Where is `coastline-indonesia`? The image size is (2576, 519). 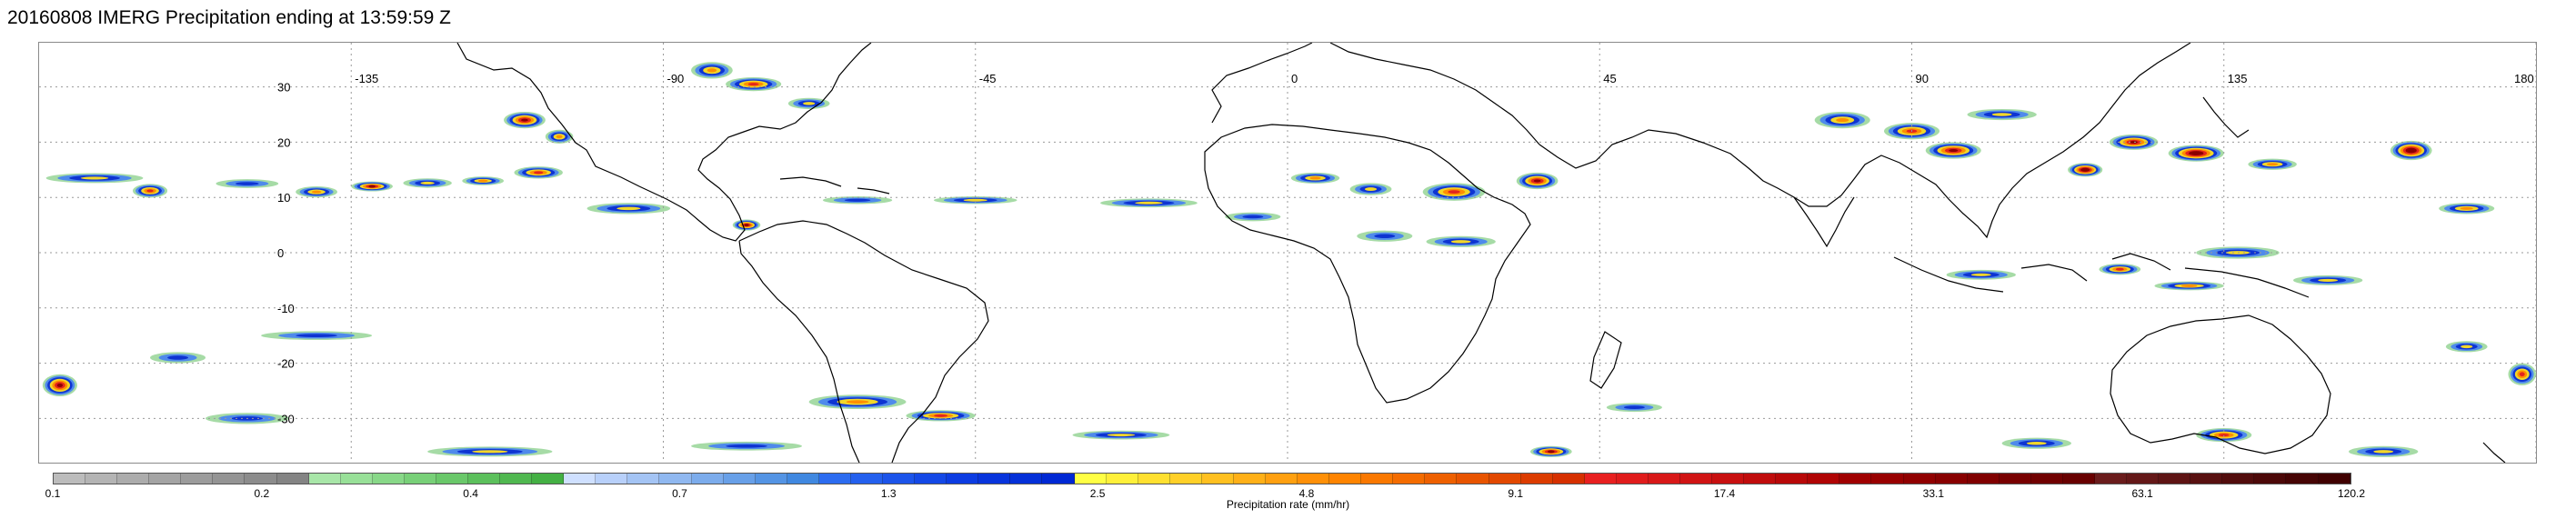
coastline-indonesia is located at coordinates (2101, 275).